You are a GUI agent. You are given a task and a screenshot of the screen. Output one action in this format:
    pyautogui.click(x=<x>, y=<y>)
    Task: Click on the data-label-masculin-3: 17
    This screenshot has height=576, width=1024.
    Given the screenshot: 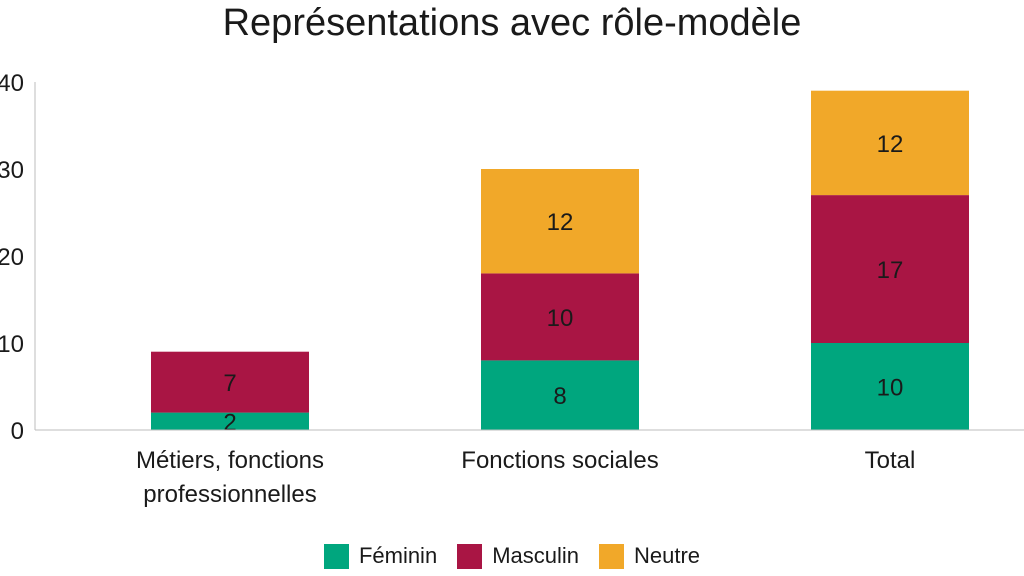 What is the action you would take?
    pyautogui.click(x=890, y=270)
    